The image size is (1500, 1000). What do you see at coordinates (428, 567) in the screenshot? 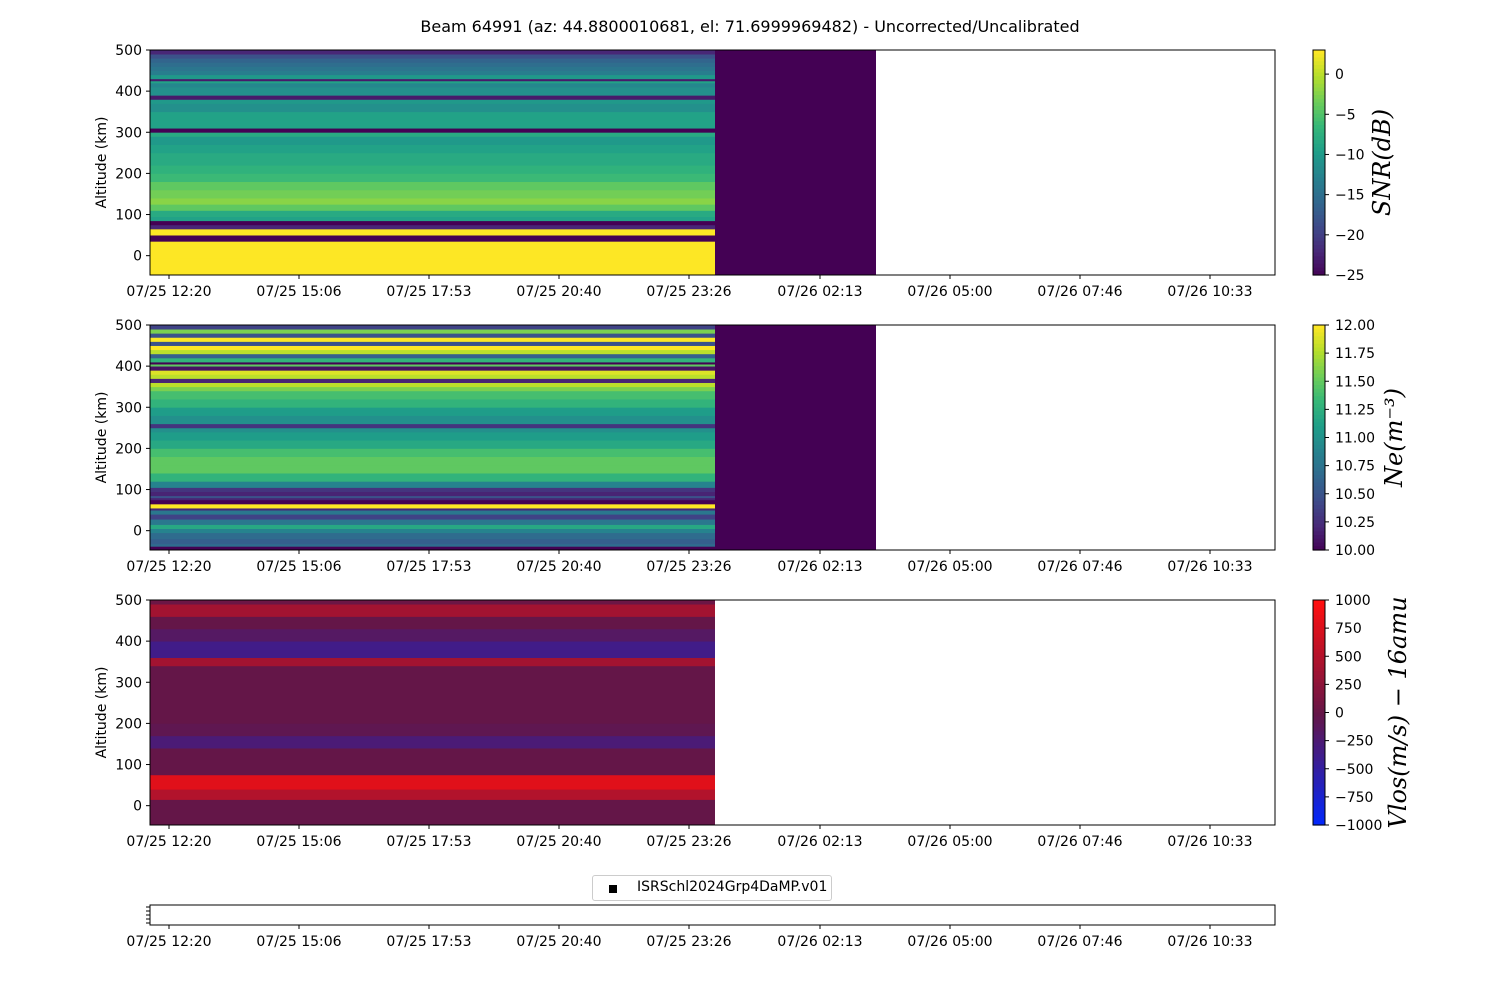
I see `panel2-xtick-label: 07/25 17:53` at bounding box center [428, 567].